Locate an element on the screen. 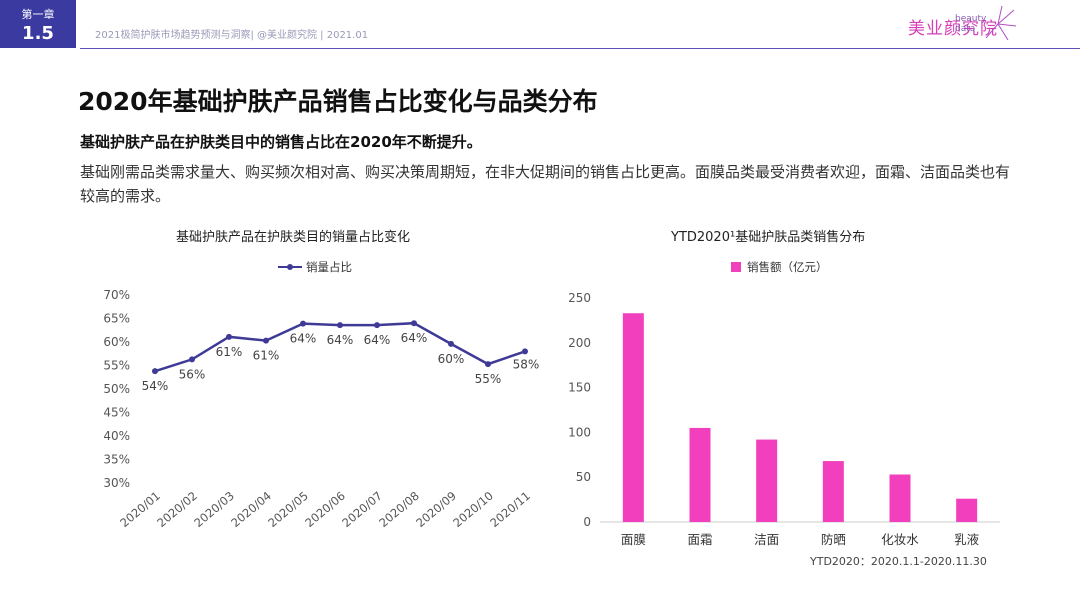 Image resolution: width=1080 pixels, height=608 pixels. line-chart-legend: 销量占比 is located at coordinates (315, 267).